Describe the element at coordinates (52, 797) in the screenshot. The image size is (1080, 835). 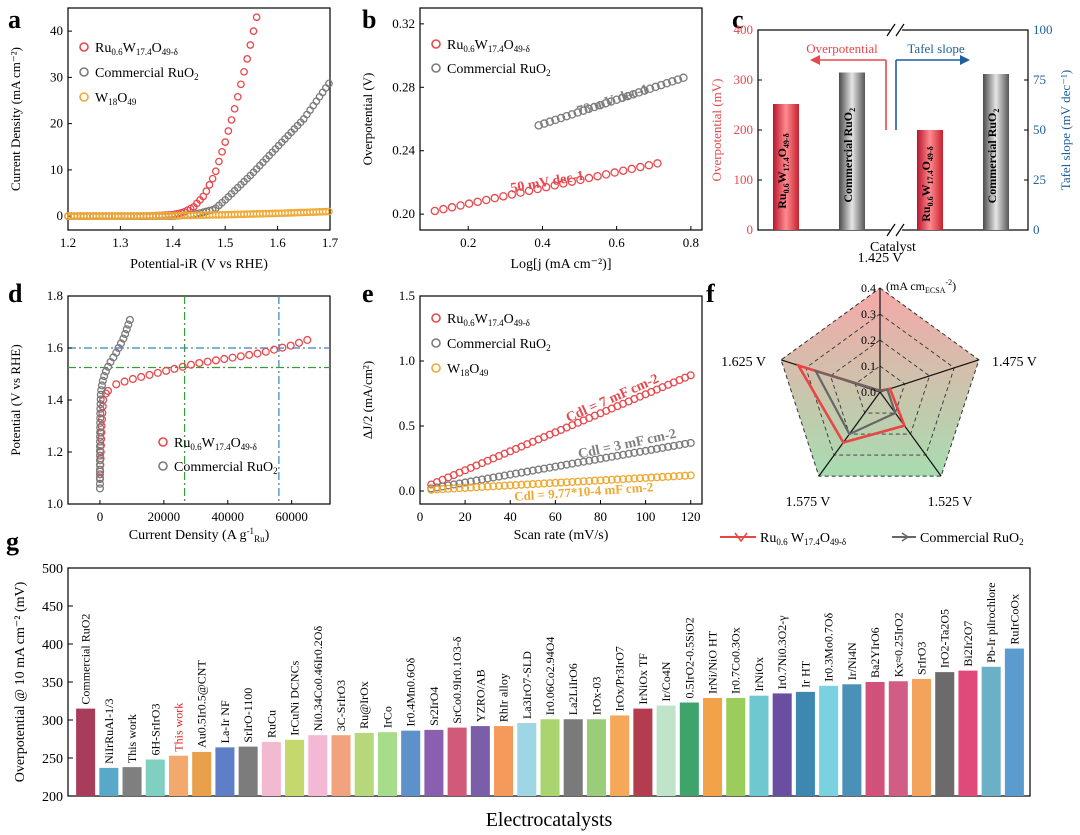
I see `panel-g-ytick-label: 200` at that location.